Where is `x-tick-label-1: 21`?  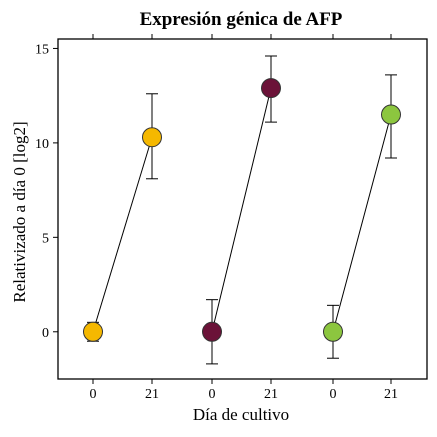 x-tick-label-1: 21 is located at coordinates (152, 394).